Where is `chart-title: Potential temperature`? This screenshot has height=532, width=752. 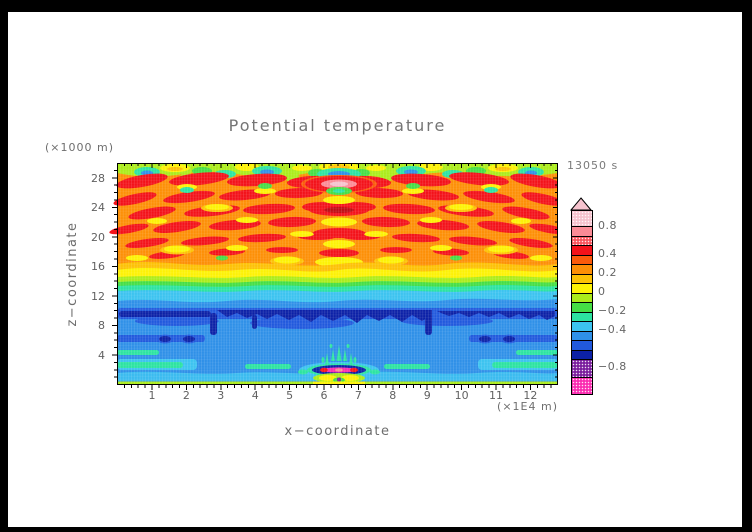
chart-title: Potential temperature is located at coordinates (337, 125).